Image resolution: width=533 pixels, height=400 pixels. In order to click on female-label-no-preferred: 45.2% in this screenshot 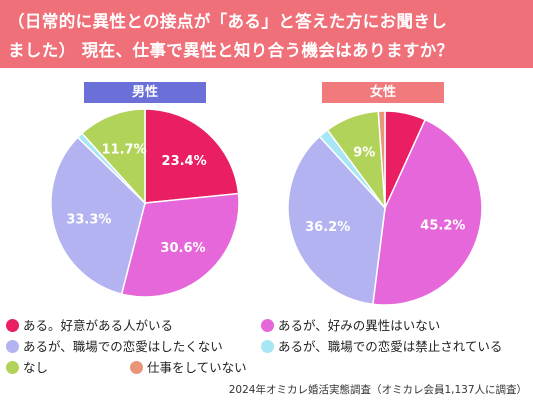, I will do `click(442, 225)`.